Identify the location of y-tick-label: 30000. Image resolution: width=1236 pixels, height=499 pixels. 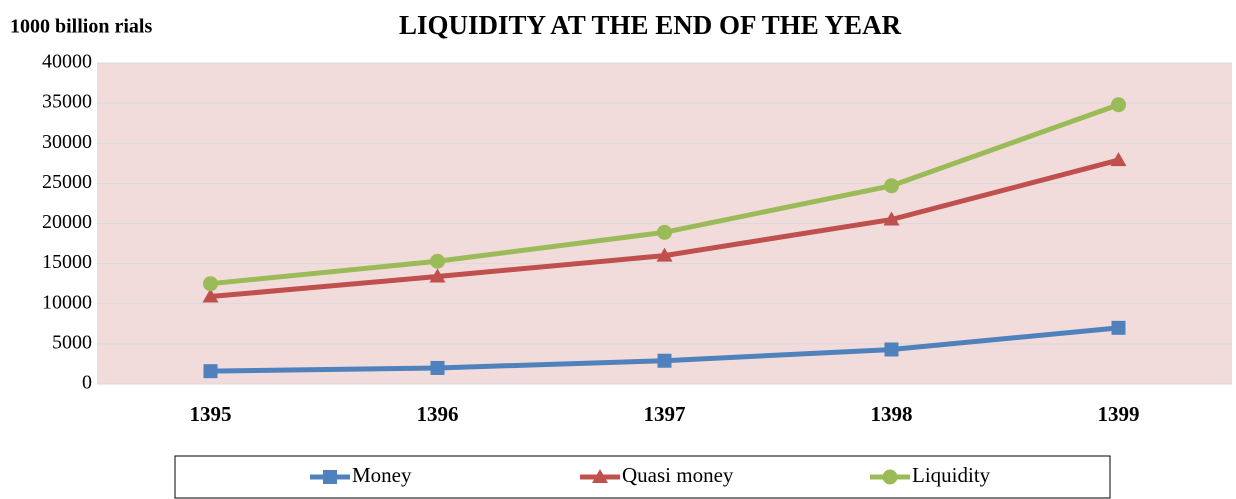
(67, 142).